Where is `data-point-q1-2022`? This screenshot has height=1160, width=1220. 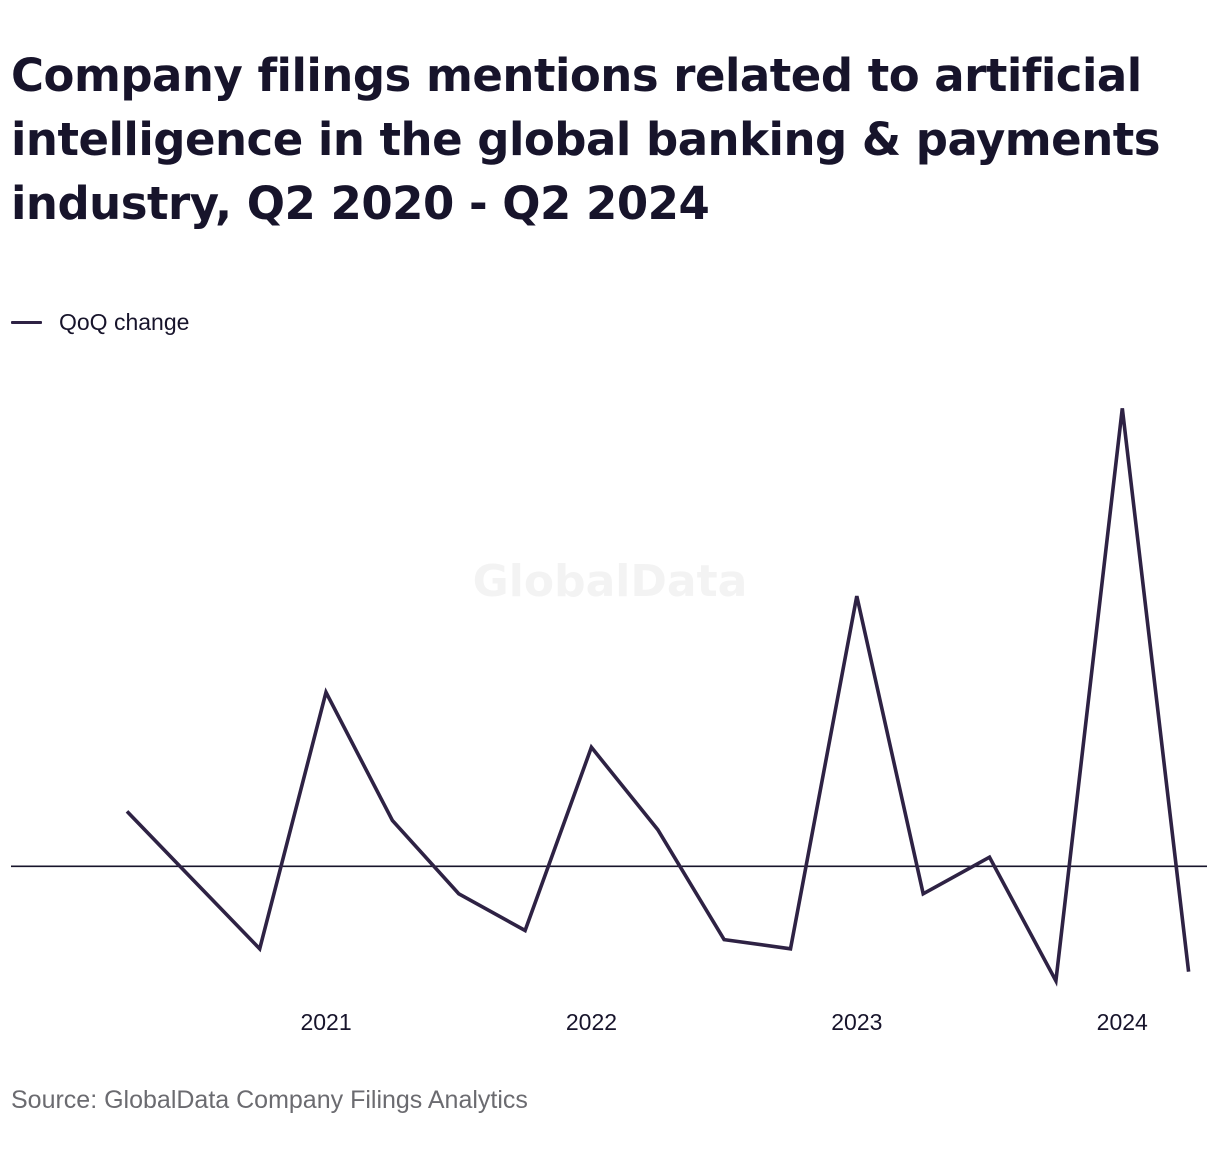
data-point-q1-2022 is located at coordinates (591, 747).